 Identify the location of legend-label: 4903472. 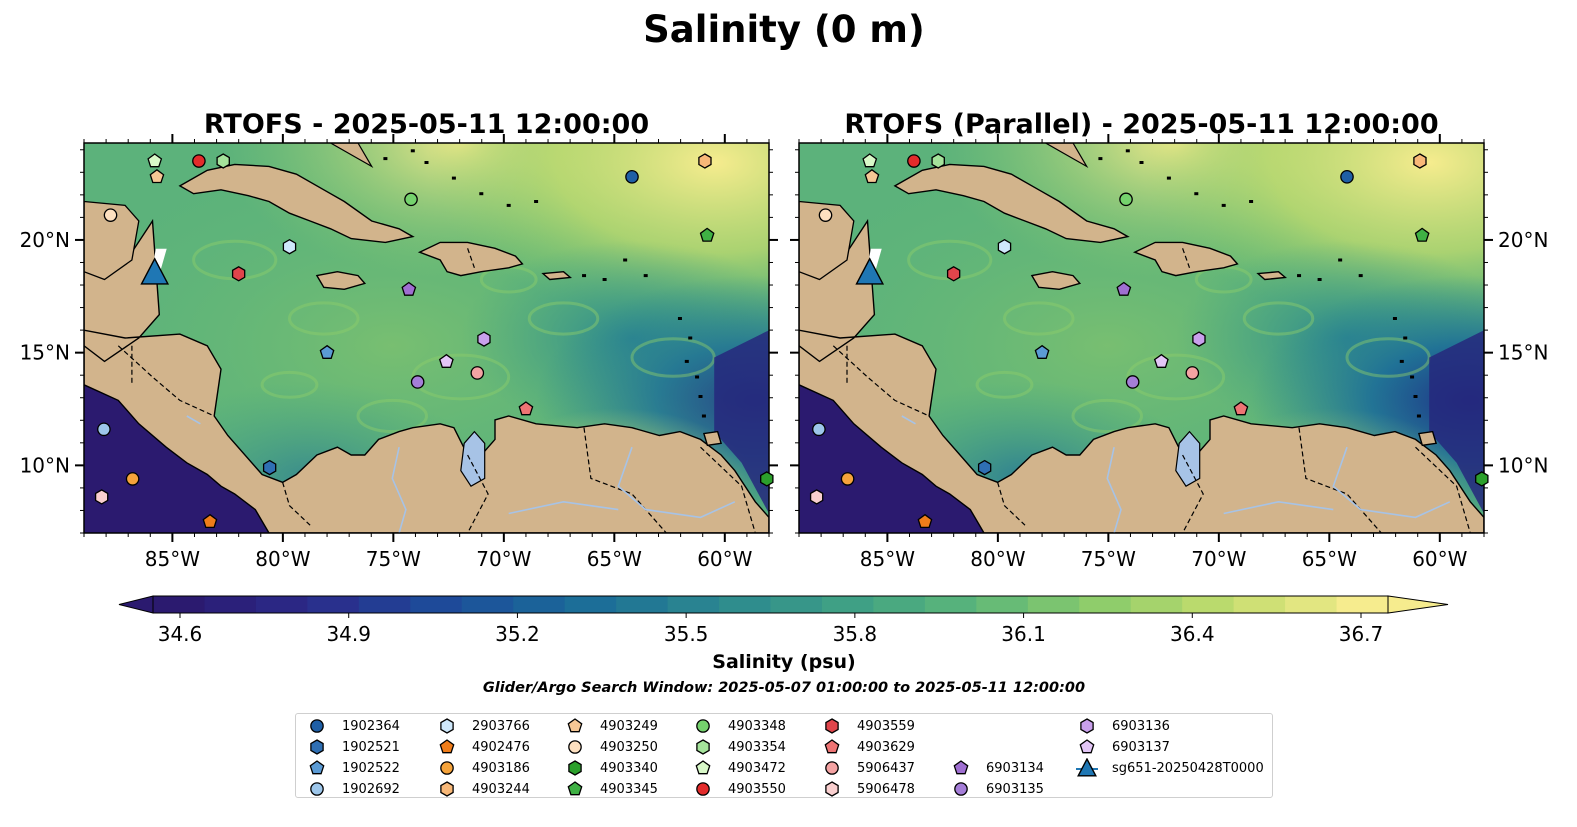
(757, 768).